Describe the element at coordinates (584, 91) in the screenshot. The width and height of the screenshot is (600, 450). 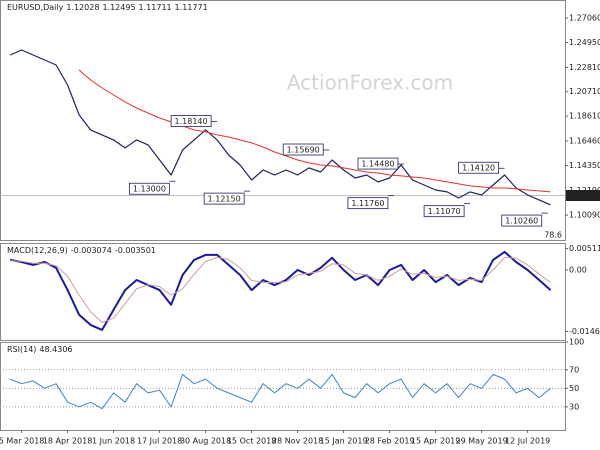
I see `y-tick-label: 1.20710` at that location.